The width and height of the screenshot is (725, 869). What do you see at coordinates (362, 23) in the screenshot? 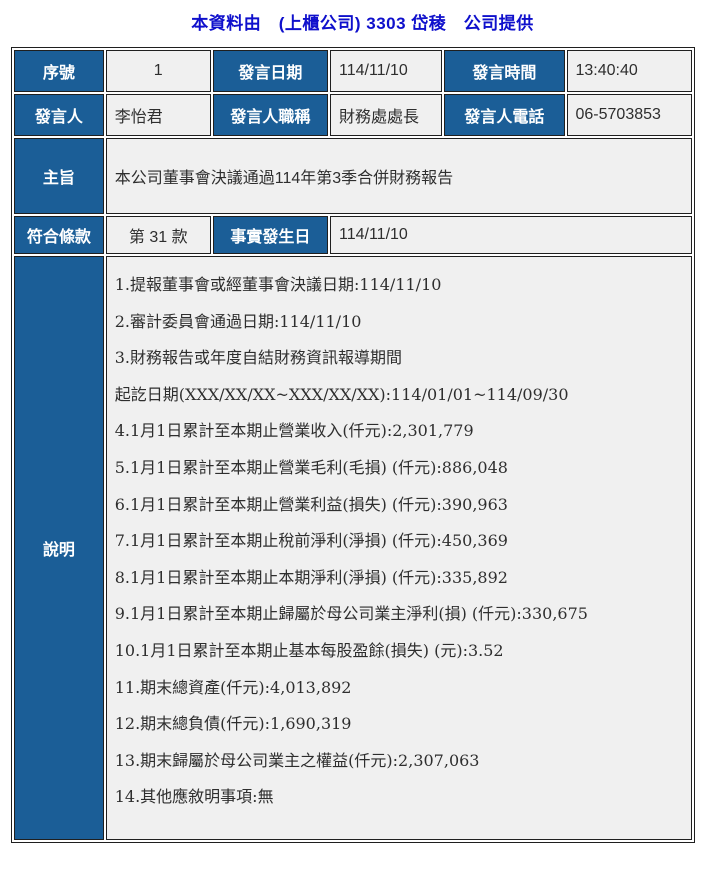
I see `page-title: 本資料由 (上櫃公司) 3303 岱稜 公司提供` at bounding box center [362, 23].